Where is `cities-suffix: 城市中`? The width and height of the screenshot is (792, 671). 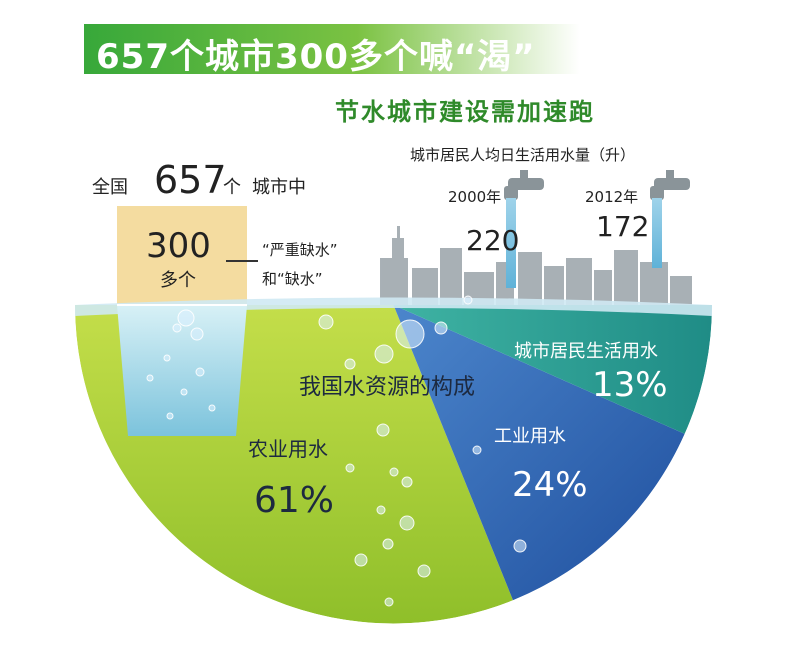
cities-suffix: 城市中 is located at coordinates (279, 187).